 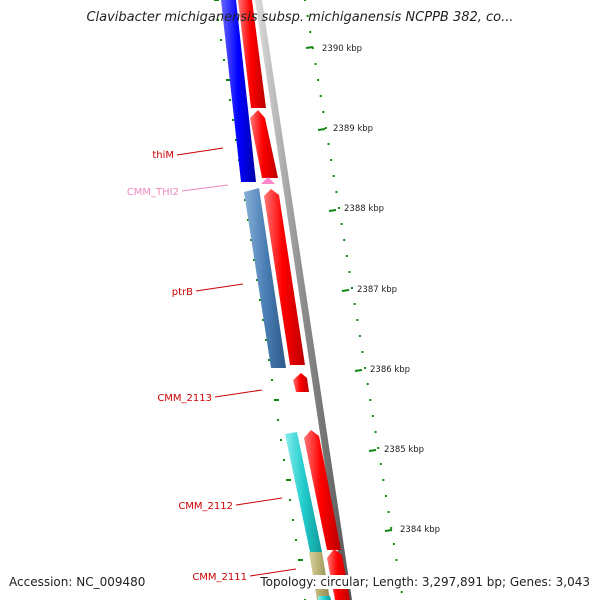 I want to click on gene-label-ptrB: ptrB, so click(x=182, y=292).